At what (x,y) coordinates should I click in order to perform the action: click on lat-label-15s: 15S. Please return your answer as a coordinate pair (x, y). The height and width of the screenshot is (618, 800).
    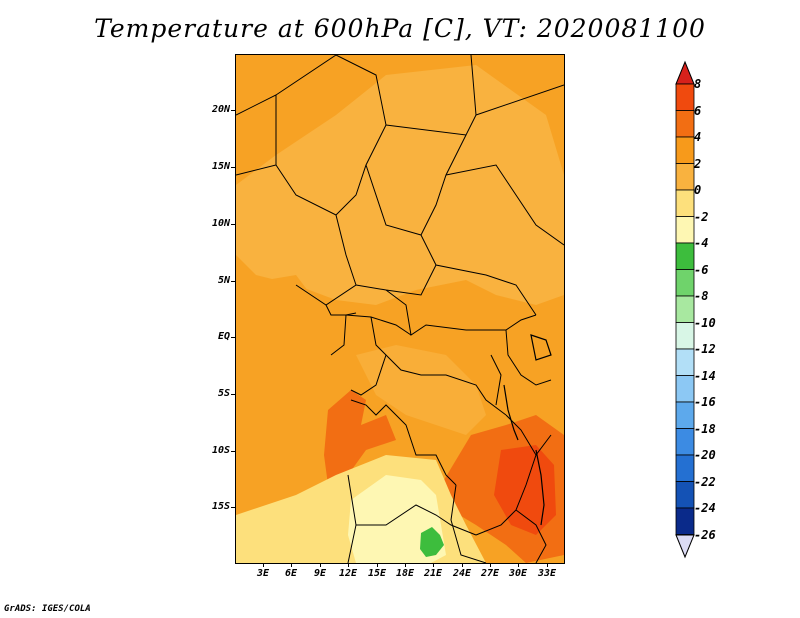
    Looking at the image, I should click on (220, 506).